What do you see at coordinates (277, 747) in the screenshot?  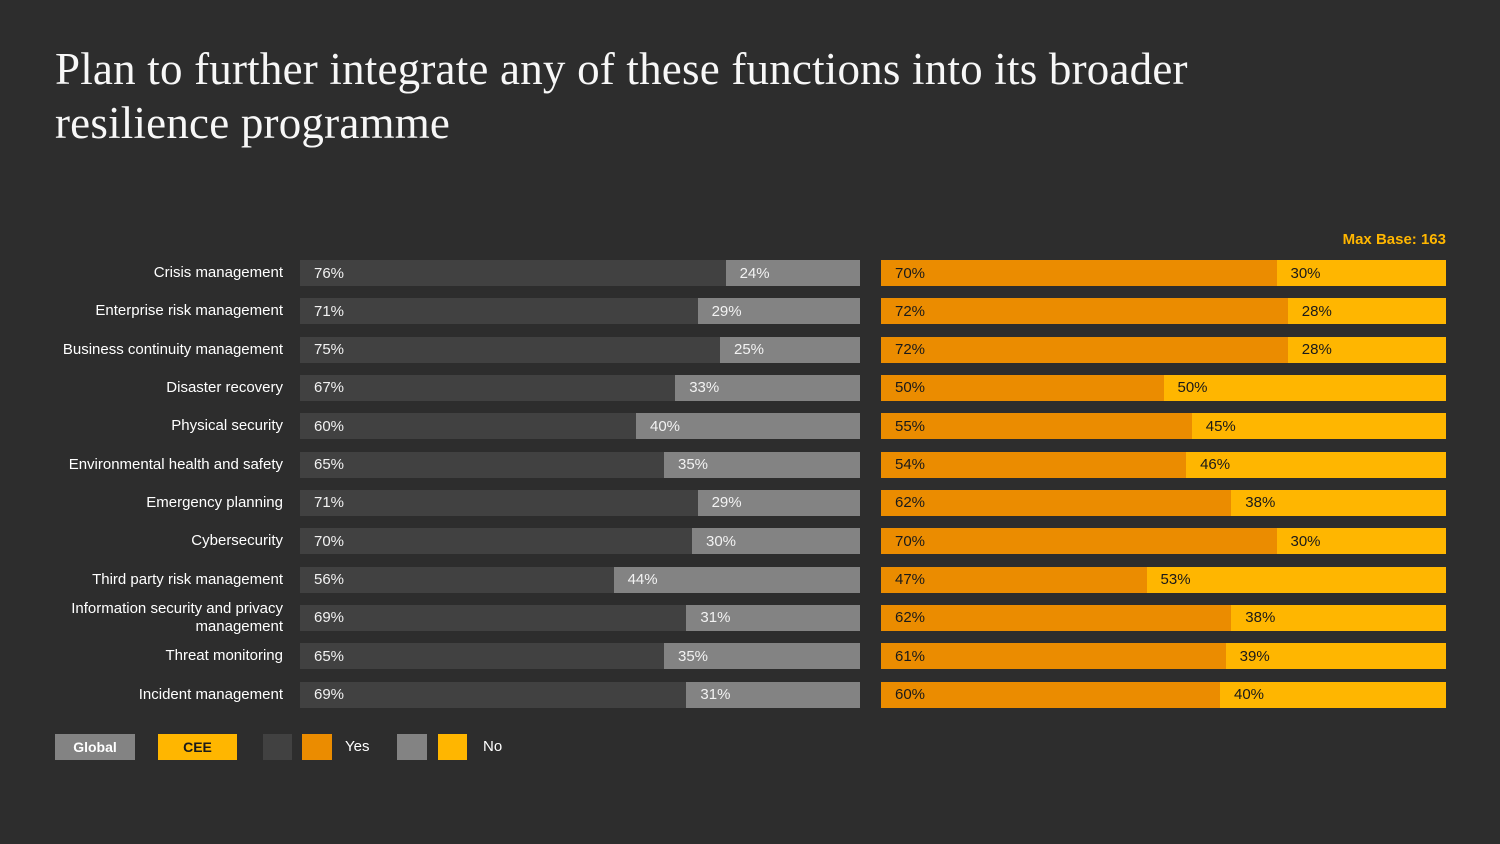 I see `legend-global-yes-swatch` at bounding box center [277, 747].